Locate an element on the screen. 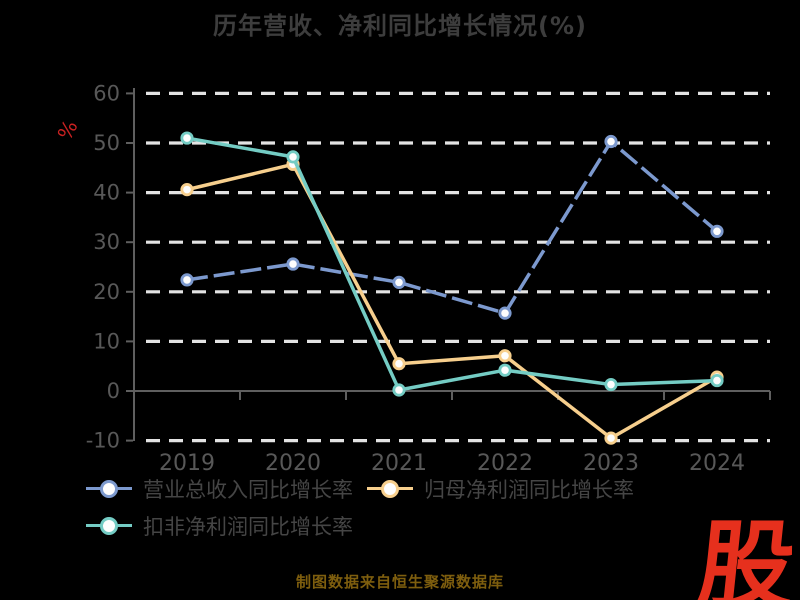 The width and height of the screenshot is (800, 600). chart-legend: 营业总收入同比增长率 归母净利润同比增长率 扣非净利润同比增长率 is located at coordinates (416, 507).